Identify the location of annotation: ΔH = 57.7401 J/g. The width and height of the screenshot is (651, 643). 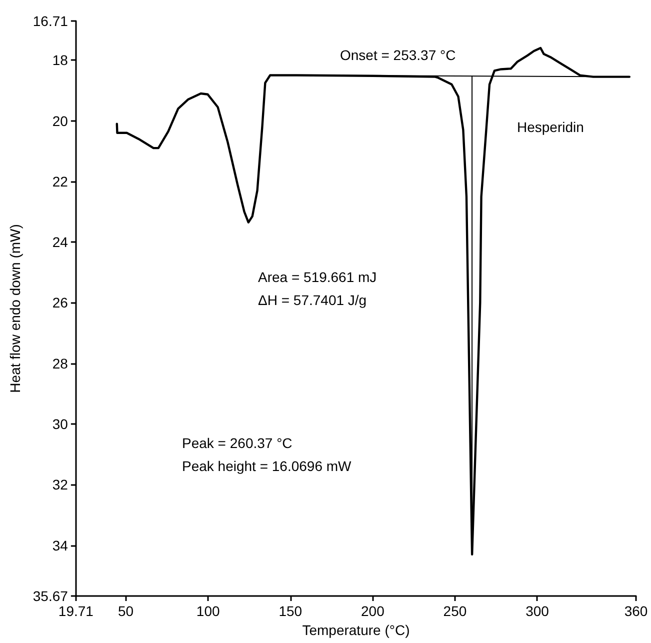
(312, 300).